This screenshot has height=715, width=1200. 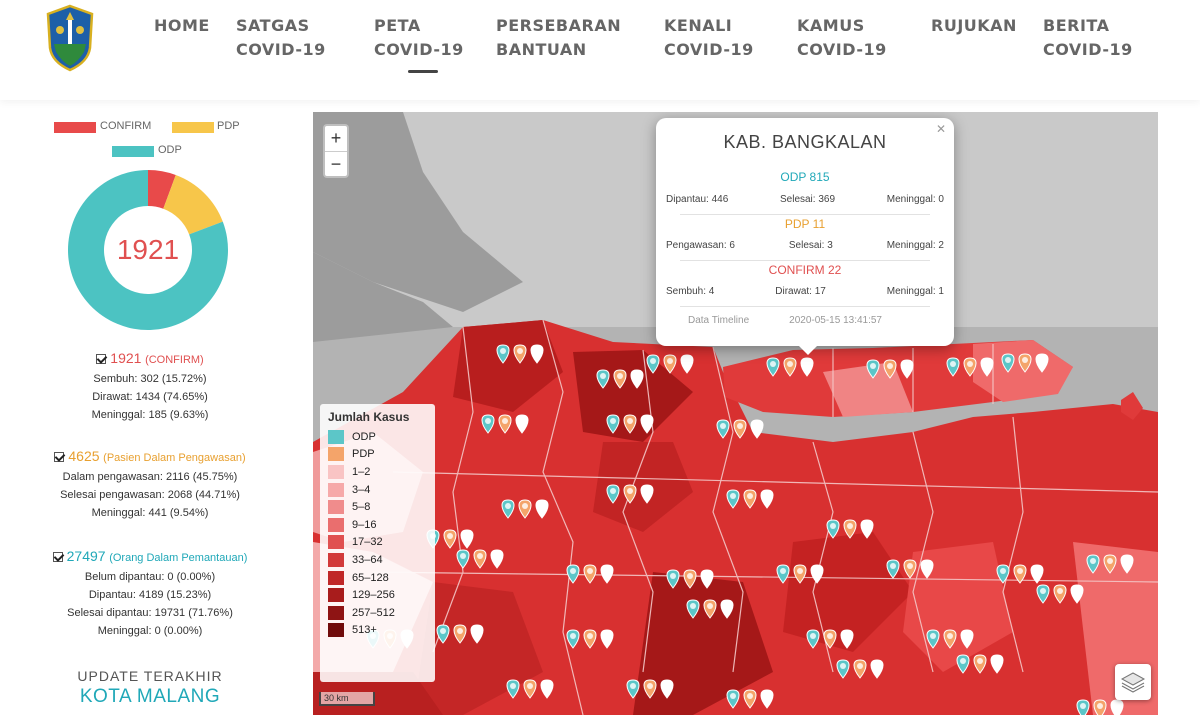 What do you see at coordinates (347, 699) in the screenshot?
I see `map-scale-bar: 30 km` at bounding box center [347, 699].